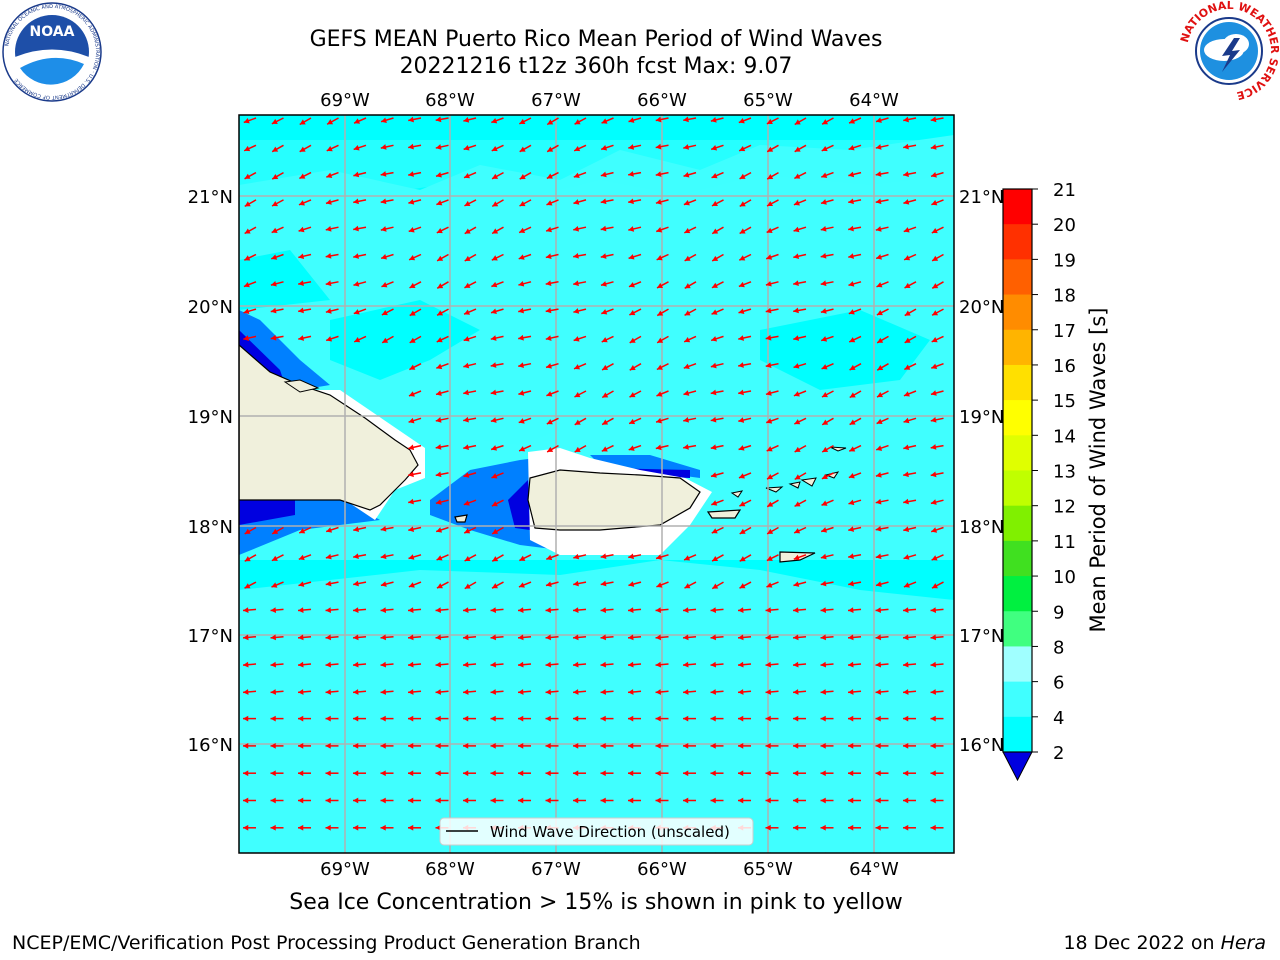 This screenshot has height=960, width=1280. Describe the element at coordinates (1064, 436) in the screenshot. I see `colorbar-tick-label: 14` at that location.